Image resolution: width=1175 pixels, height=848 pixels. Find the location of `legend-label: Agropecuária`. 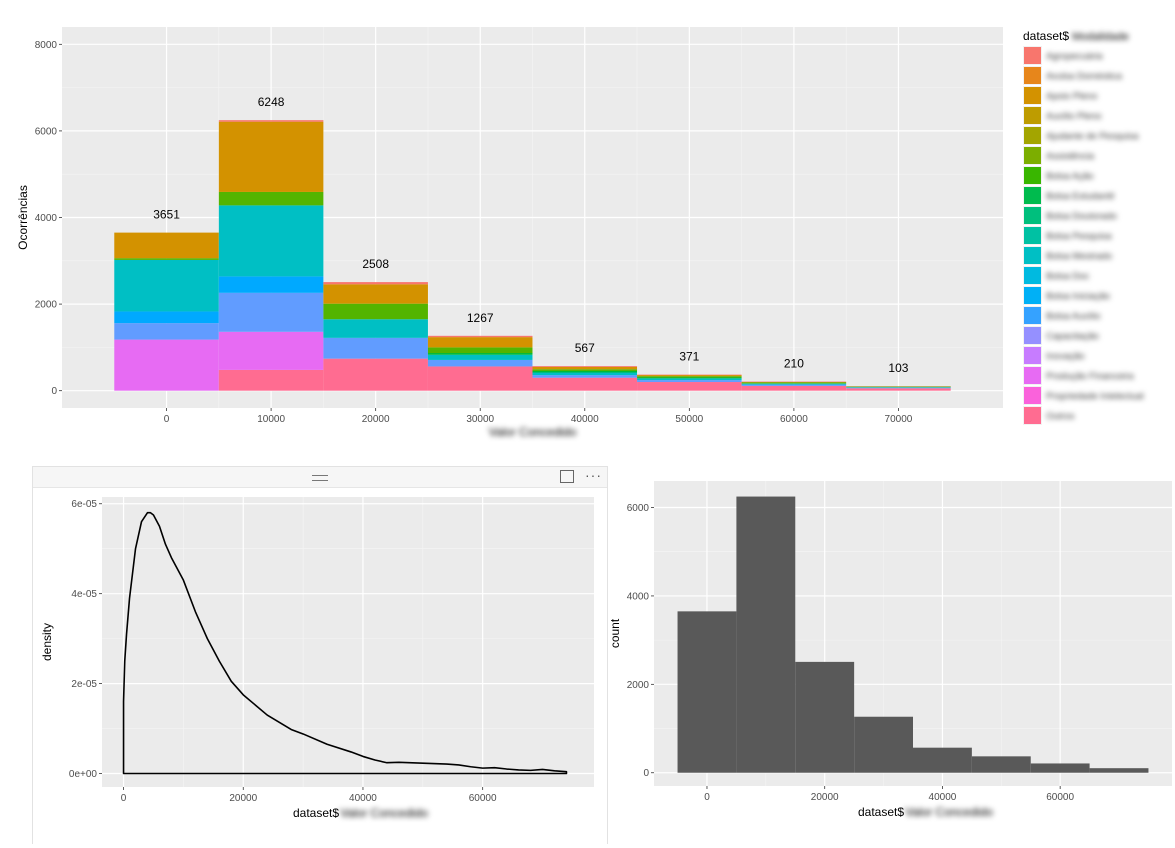

legend-label: Agropecuária is located at coordinates (1074, 56).